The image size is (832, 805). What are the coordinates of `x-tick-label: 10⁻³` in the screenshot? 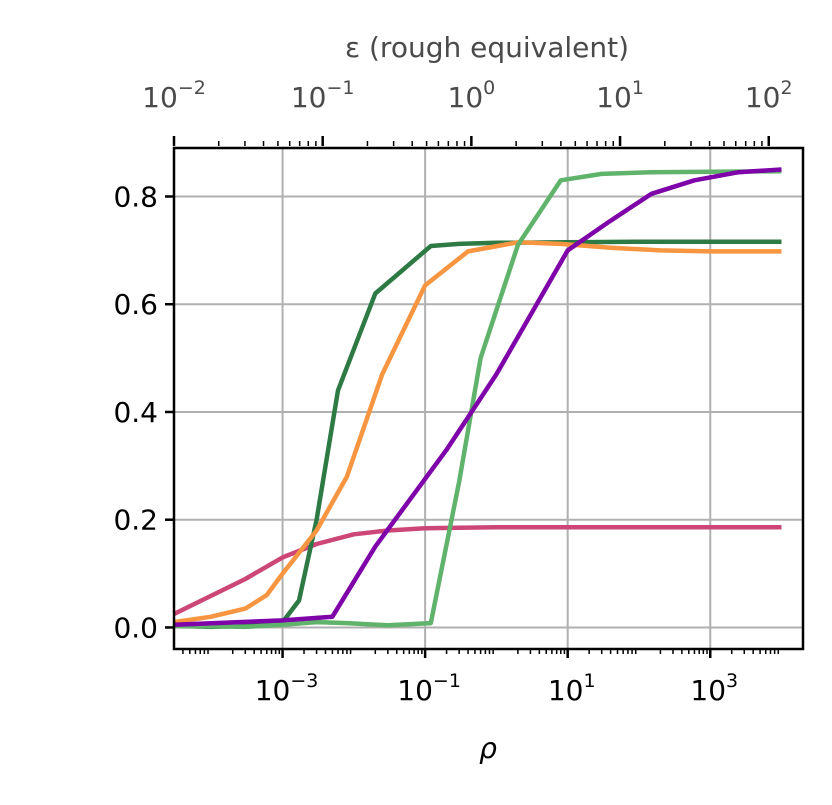 It's located at (287, 688).